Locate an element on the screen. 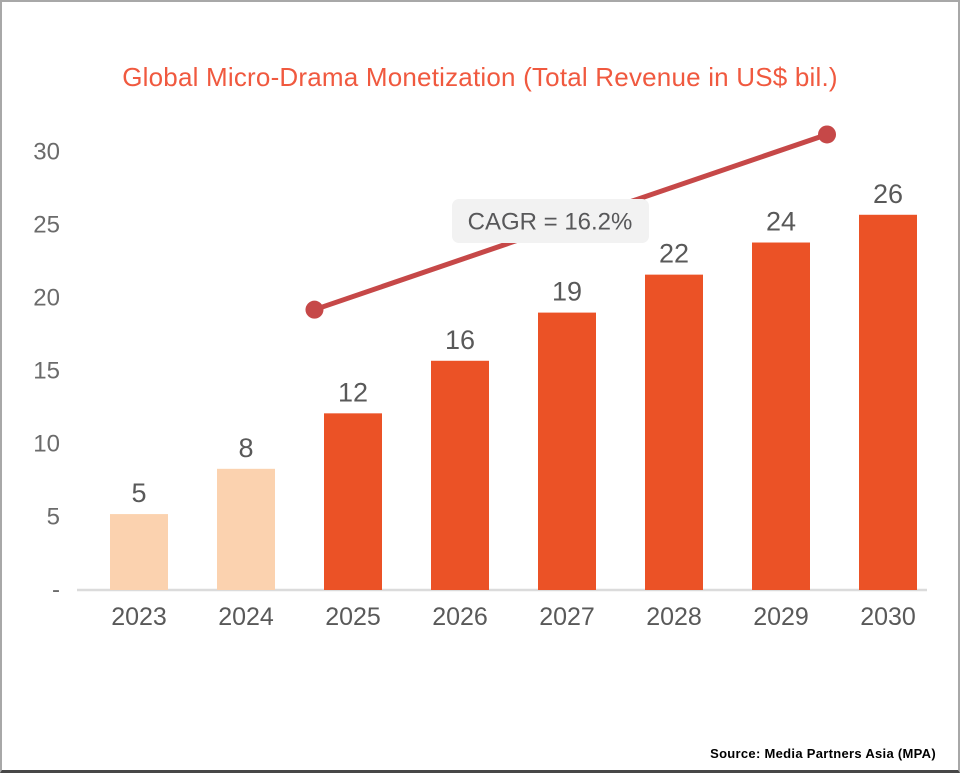 This screenshot has height=773, width=960. y-tick-label-6: - is located at coordinates (56, 590).